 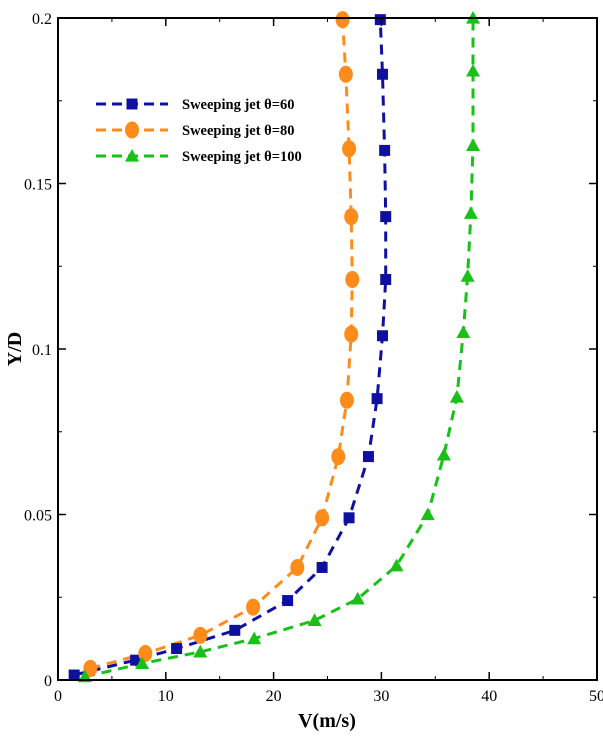 I want to click on y-tick-label: 0.05, so click(x=38, y=516).